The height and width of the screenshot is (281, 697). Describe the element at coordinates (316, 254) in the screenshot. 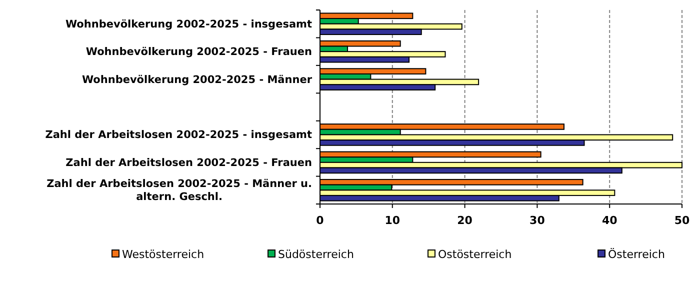

I see `legend-label: Südösterreich` at that location.